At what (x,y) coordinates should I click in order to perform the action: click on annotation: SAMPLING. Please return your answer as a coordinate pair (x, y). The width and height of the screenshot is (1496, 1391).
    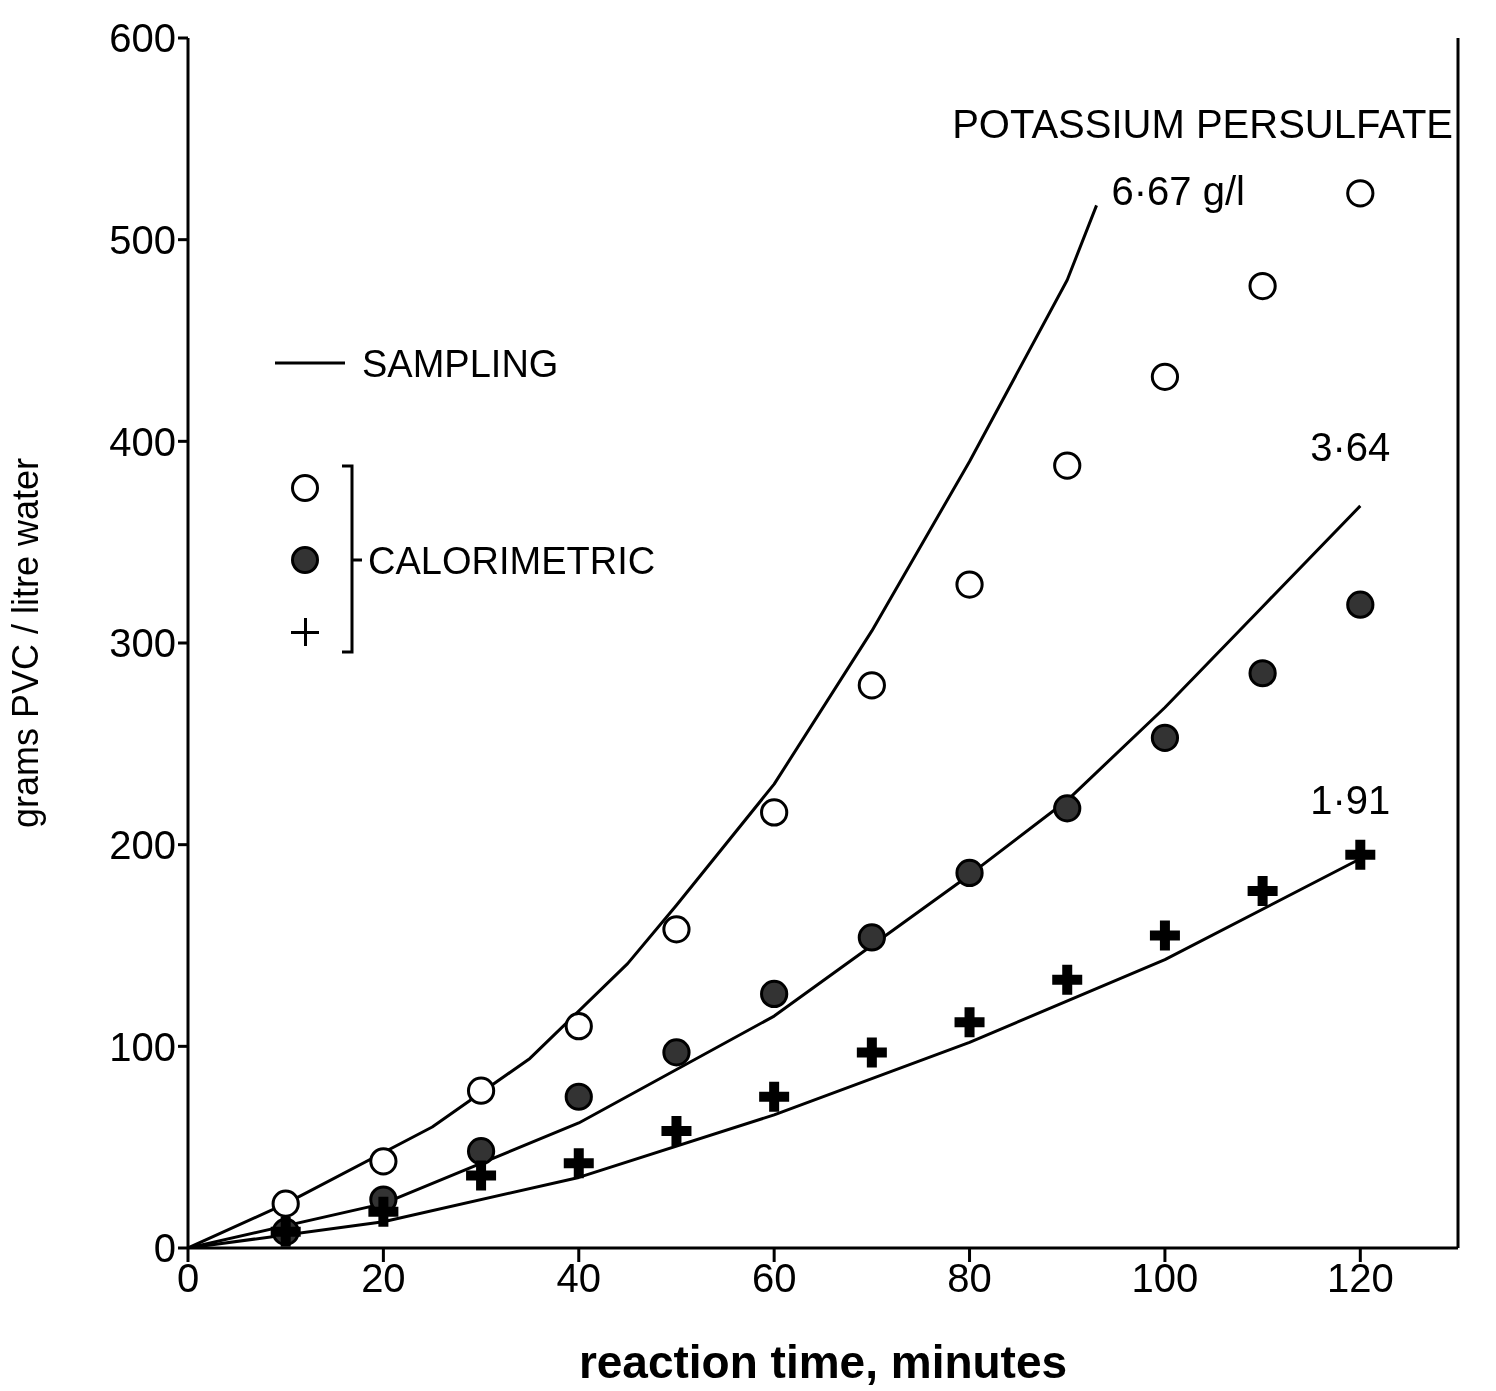
    Looking at the image, I should click on (460, 364).